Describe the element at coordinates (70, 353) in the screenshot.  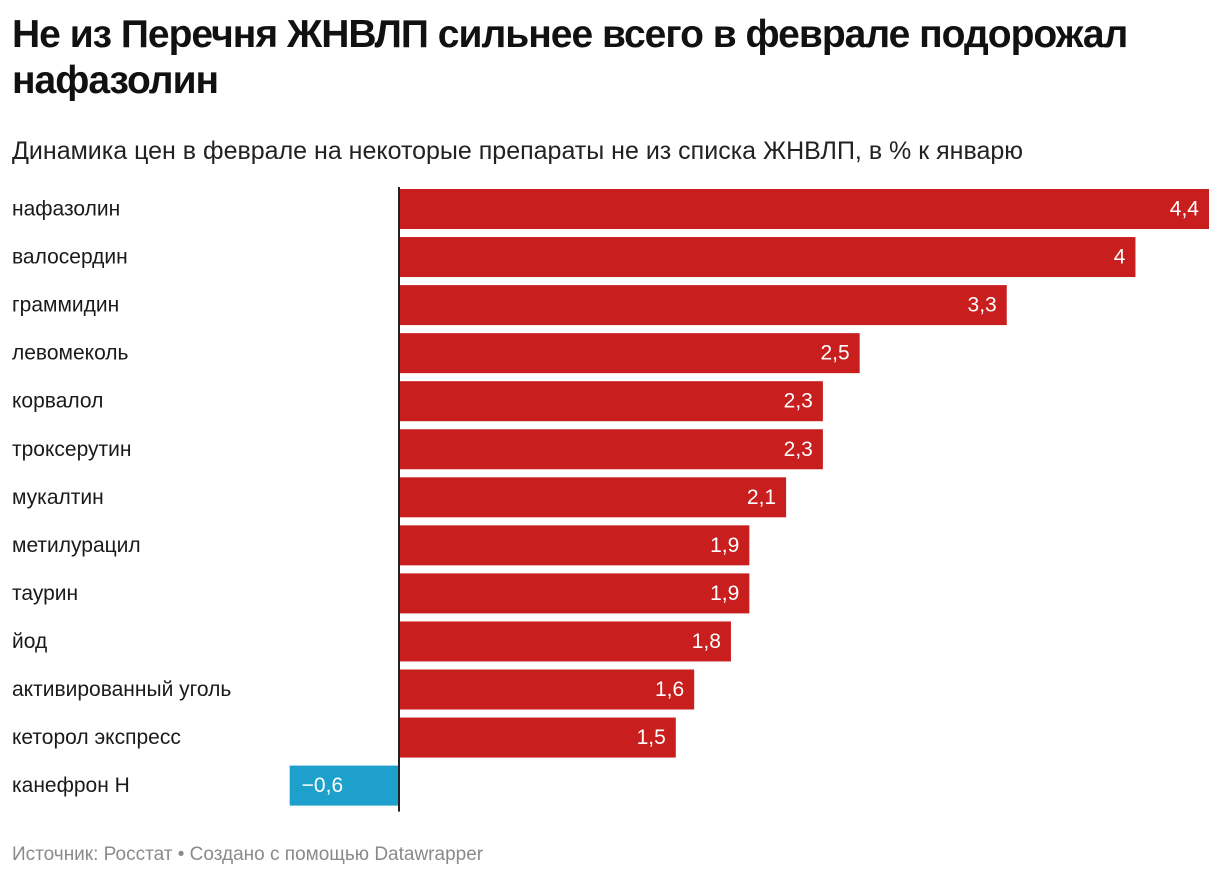
I see `category-label: левомеколь` at that location.